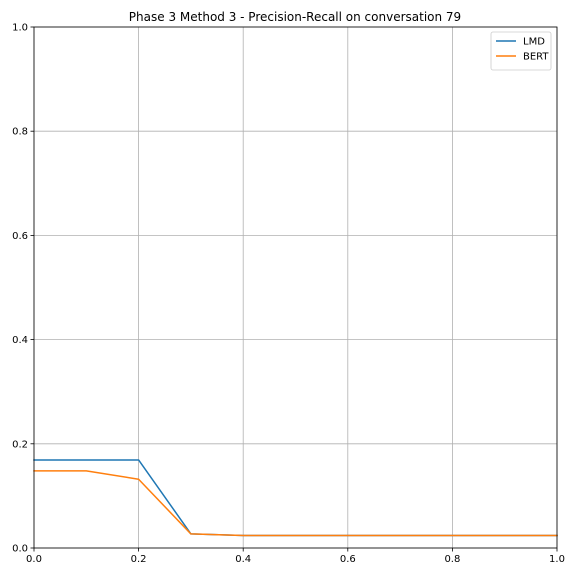  I want to click on series-line-bert, so click(295, 503).